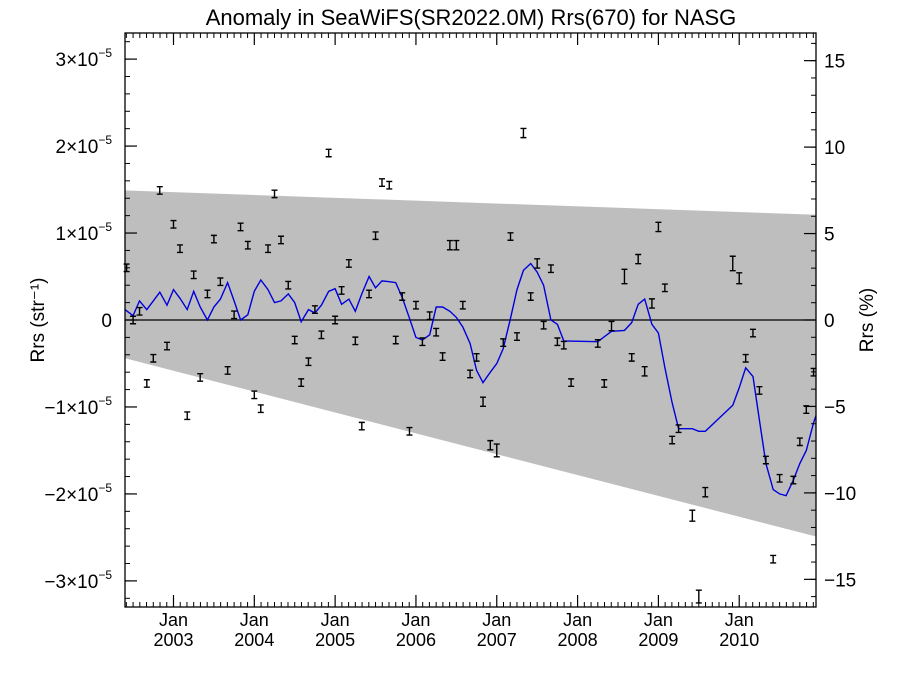 This screenshot has height=675, width=900. I want to click on y-left-tick-label-3: 0, so click(106, 321).